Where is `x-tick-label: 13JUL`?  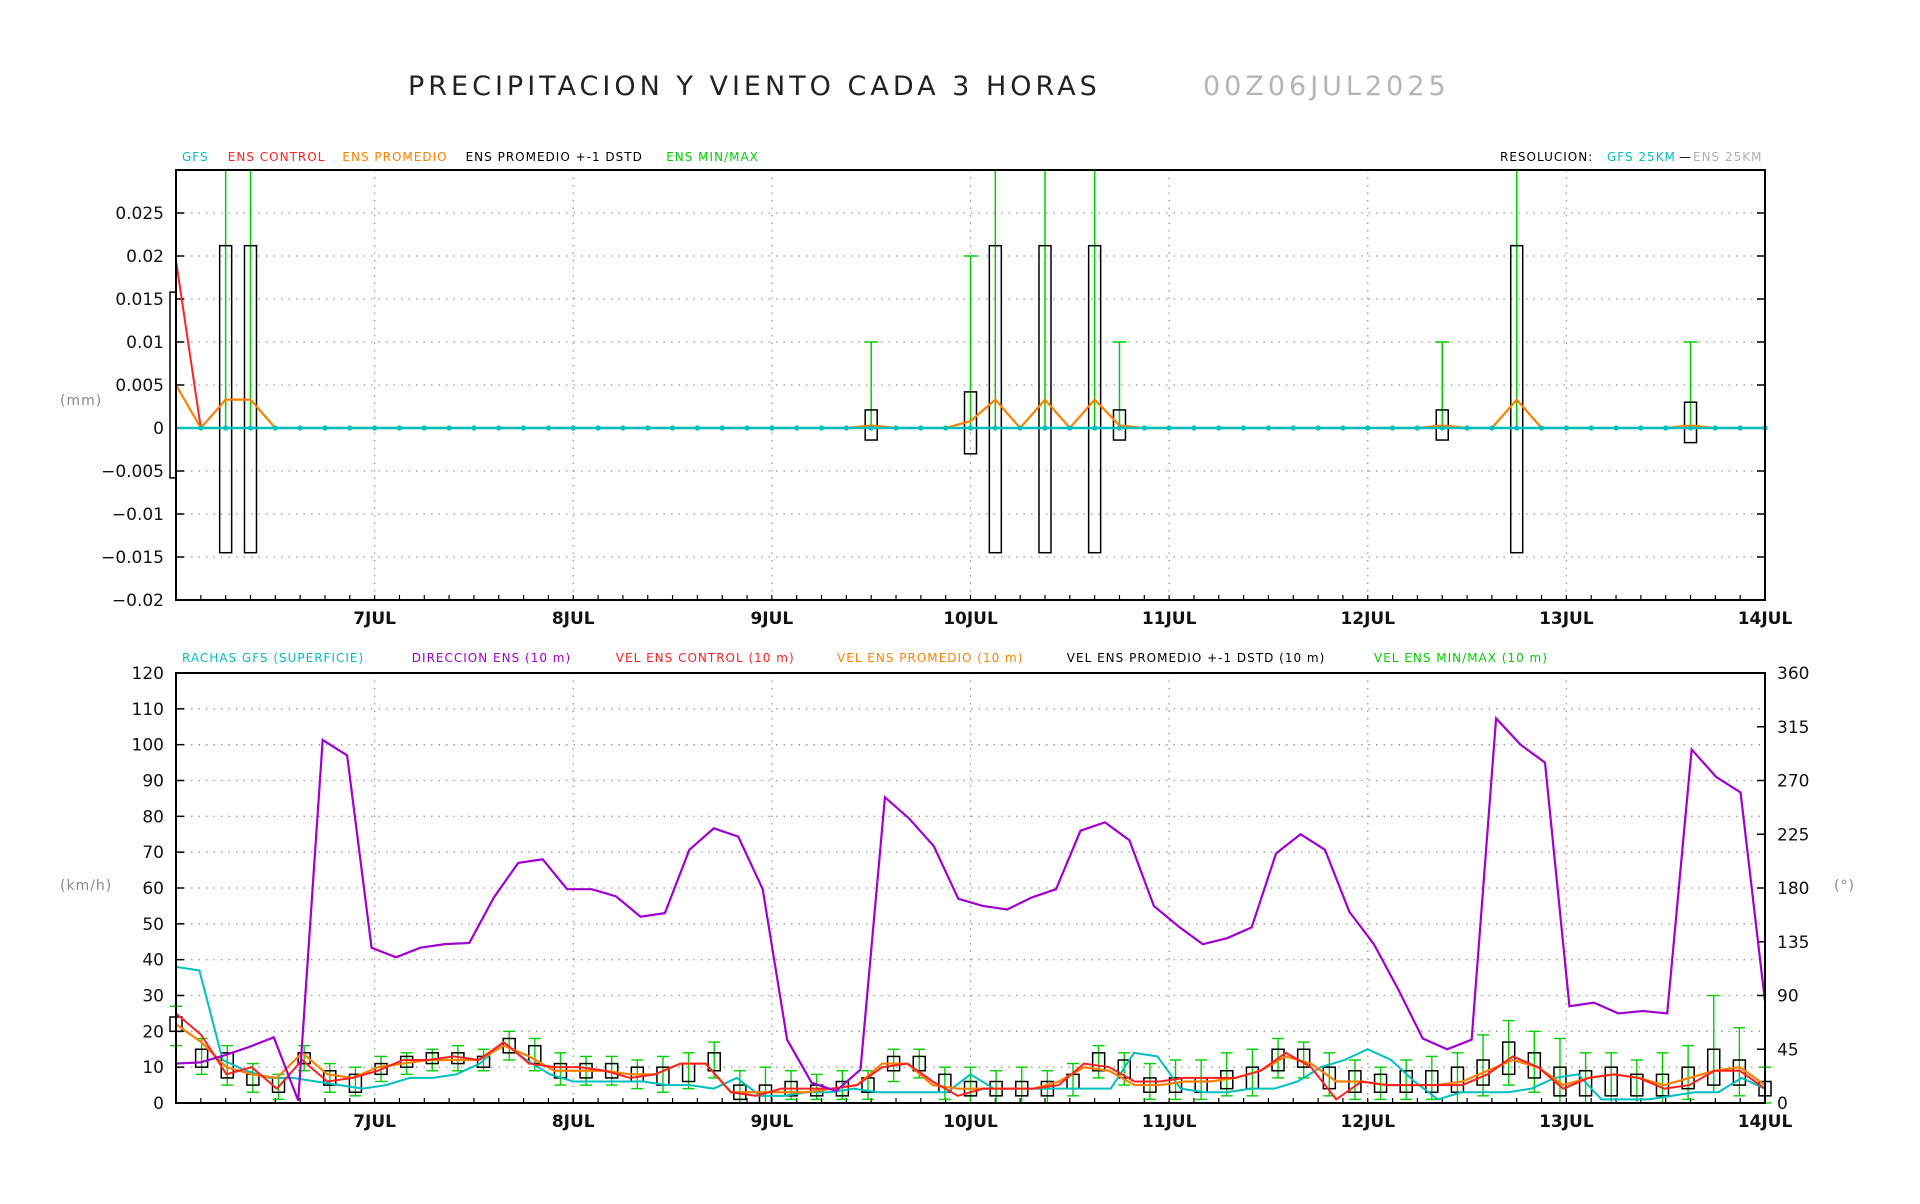
x-tick-label: 13JUL is located at coordinates (1566, 1122).